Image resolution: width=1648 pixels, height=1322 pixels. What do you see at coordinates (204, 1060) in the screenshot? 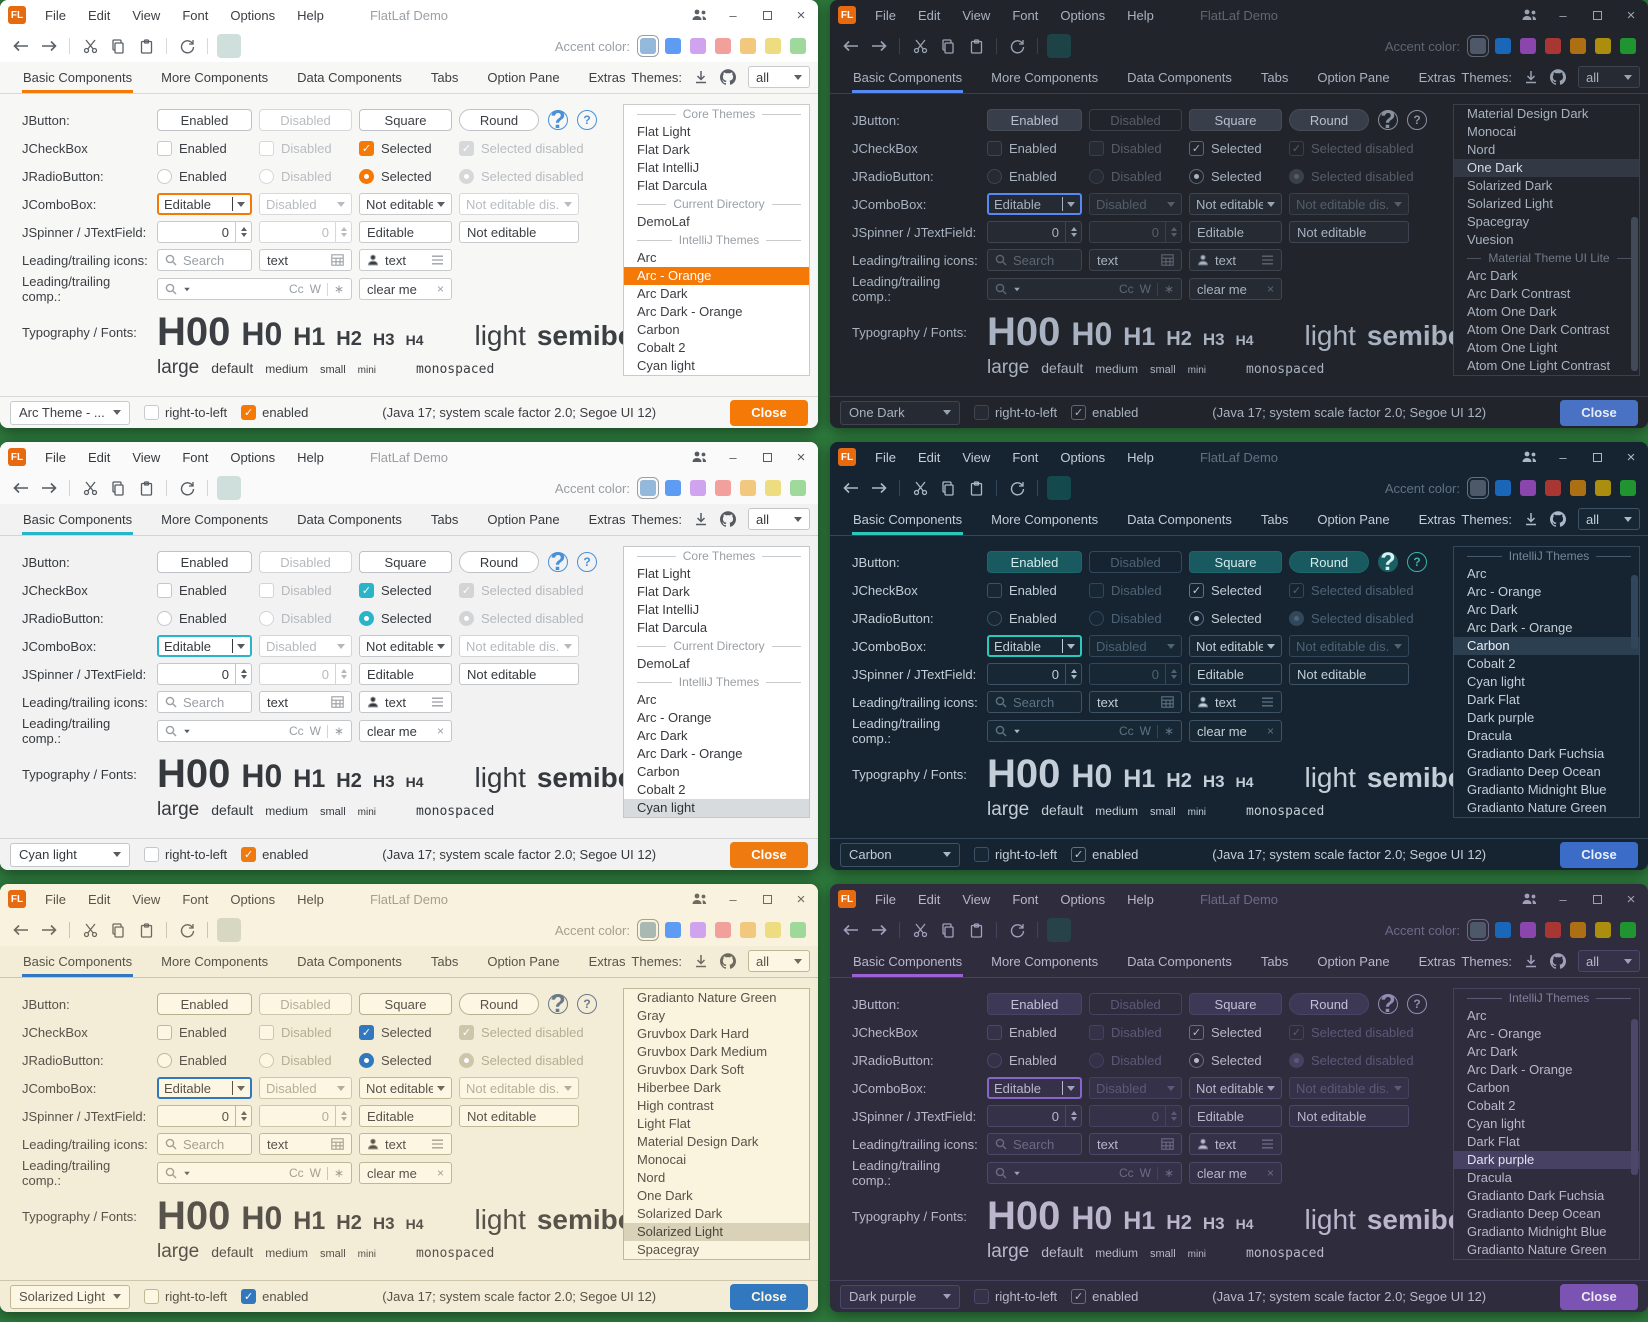
I see `radio-enabled: Enabled` at bounding box center [204, 1060].